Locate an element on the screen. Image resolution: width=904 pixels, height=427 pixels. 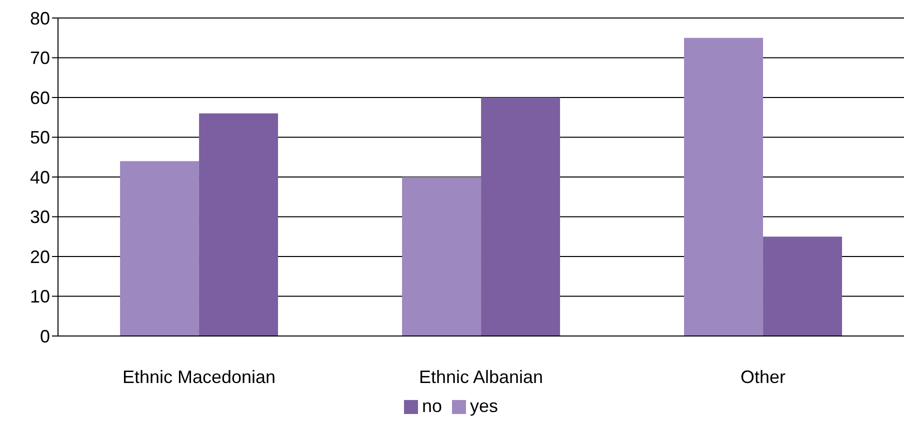
y-tick-label: 50 is located at coordinates (40, 138).